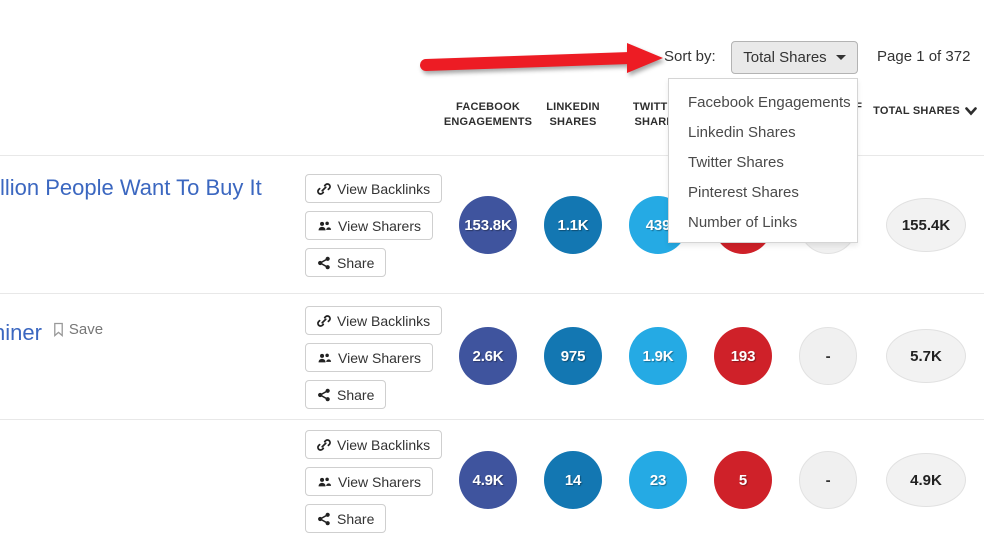 Image resolution: width=984 pixels, height=538 pixels. What do you see at coordinates (58, 329) in the screenshot?
I see `bookmark-icon` at bounding box center [58, 329].